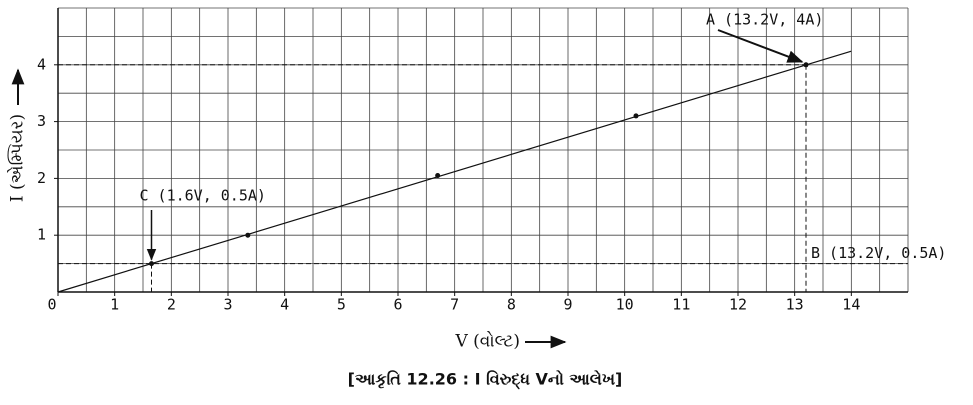 This screenshot has width=973, height=405. What do you see at coordinates (851, 305) in the screenshot?
I see `x-tick-label: 14` at bounding box center [851, 305].